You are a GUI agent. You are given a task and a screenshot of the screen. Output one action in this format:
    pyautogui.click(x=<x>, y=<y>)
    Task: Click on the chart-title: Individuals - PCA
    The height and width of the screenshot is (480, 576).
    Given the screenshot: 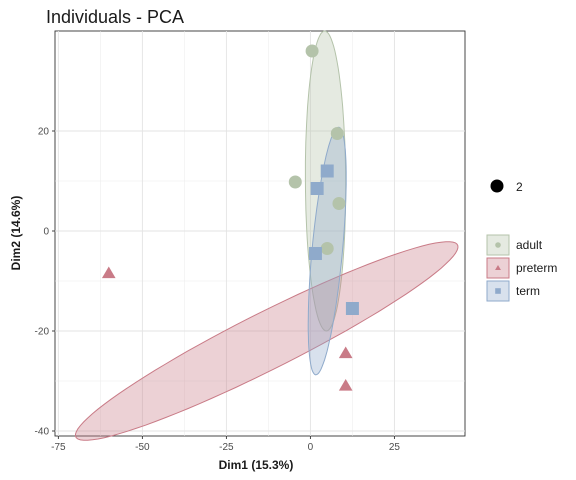 What is the action you would take?
    pyautogui.click(x=115, y=17)
    